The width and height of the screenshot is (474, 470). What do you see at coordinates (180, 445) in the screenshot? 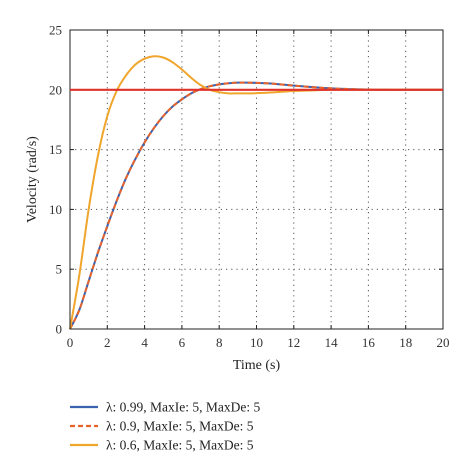
I see `legend-label-3: λ: 0.6, MaxIe: 5, MaxDe: 5` at bounding box center [180, 445].